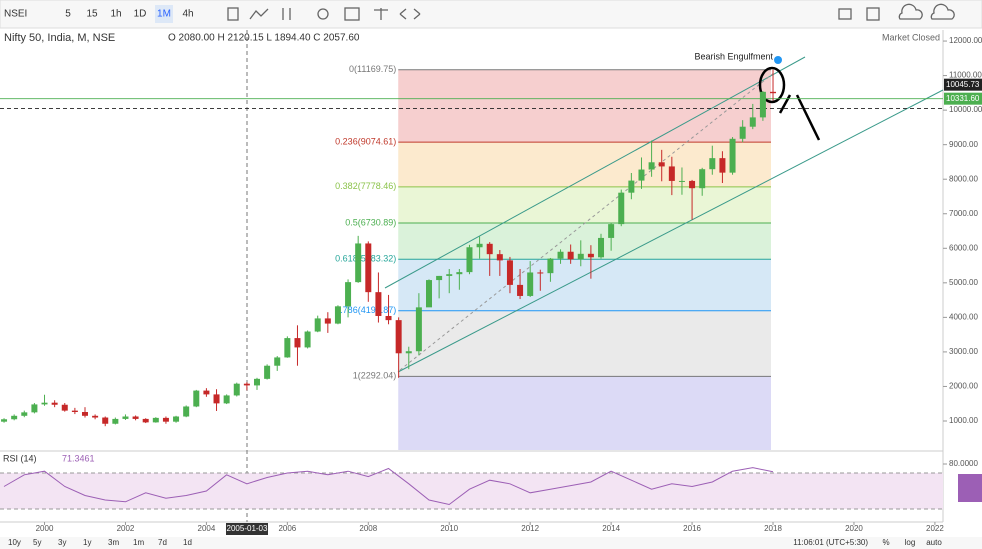 The height and width of the screenshot is (549, 982). What do you see at coordinates (140, 14) in the screenshot?
I see `interval-button: 1D` at bounding box center [140, 14].